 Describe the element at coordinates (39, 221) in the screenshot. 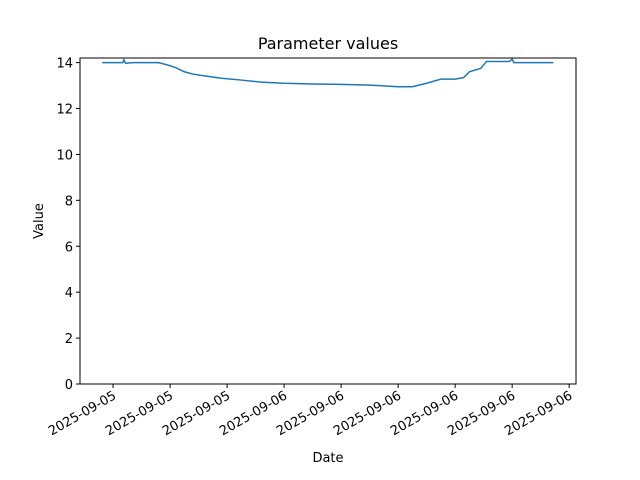

I see `y-axis-label: Value` at that location.